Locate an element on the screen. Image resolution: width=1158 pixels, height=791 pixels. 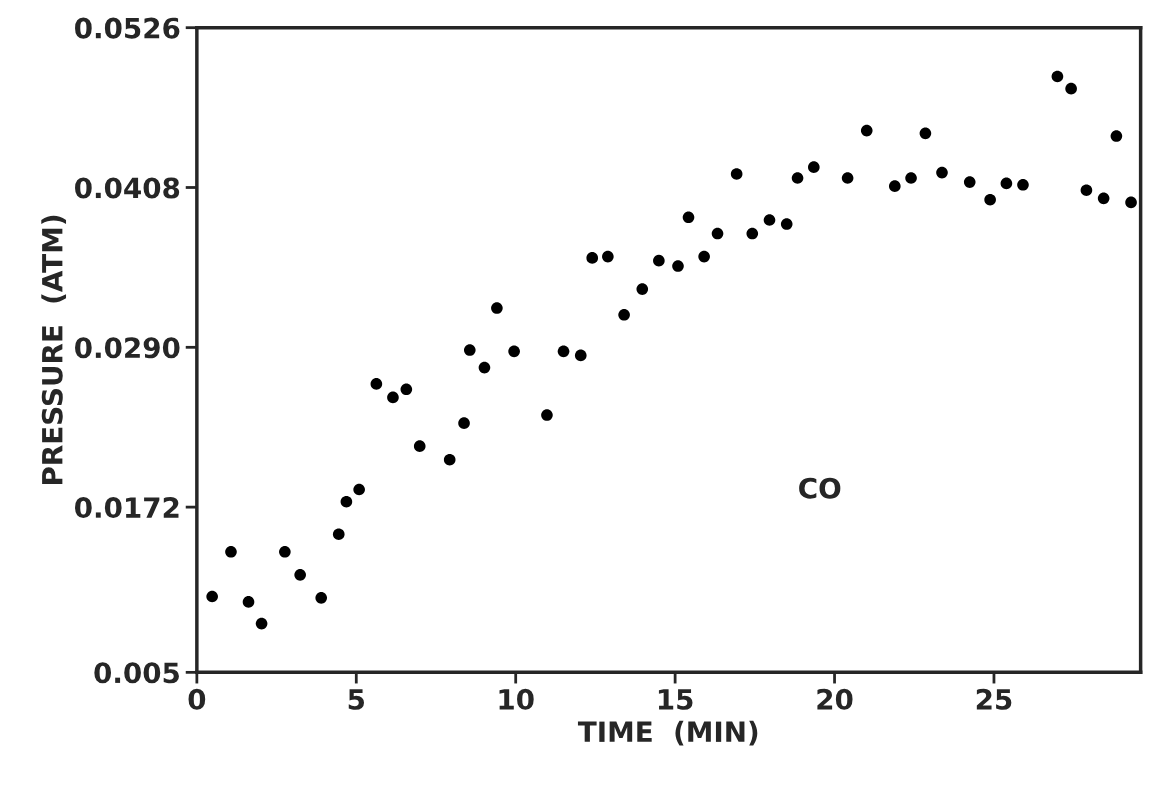
x-tick-label: 15 is located at coordinates (675, 699).